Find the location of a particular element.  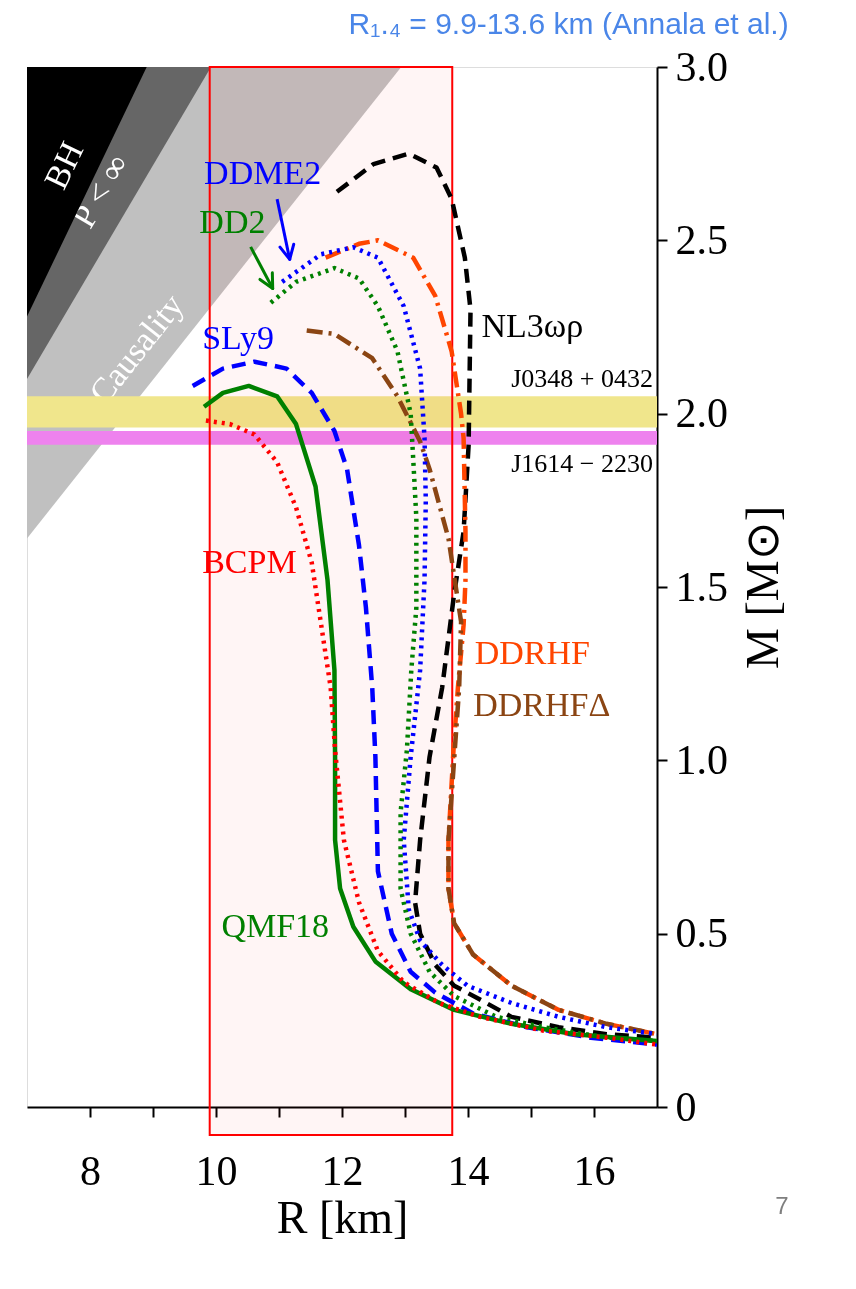

y-tick-label: 3.0 is located at coordinates (701, 66).